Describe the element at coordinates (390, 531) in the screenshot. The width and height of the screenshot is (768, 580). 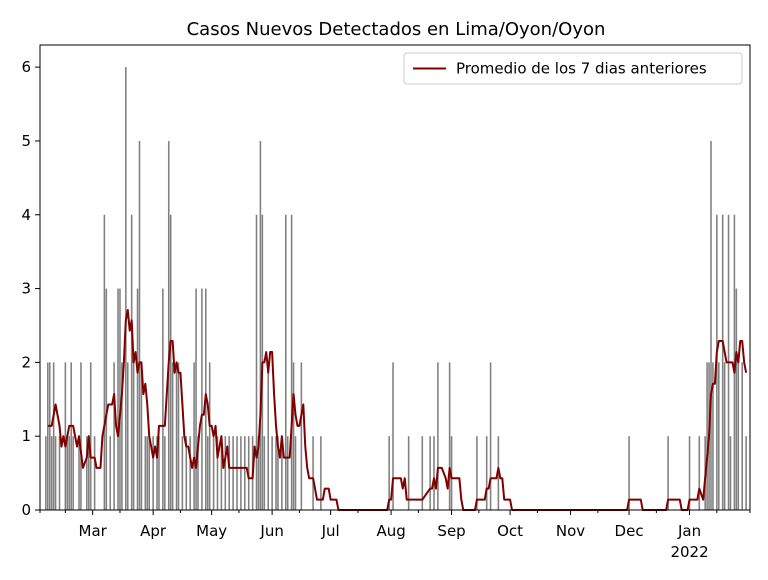
I see `x-tick-label: Aug` at that location.